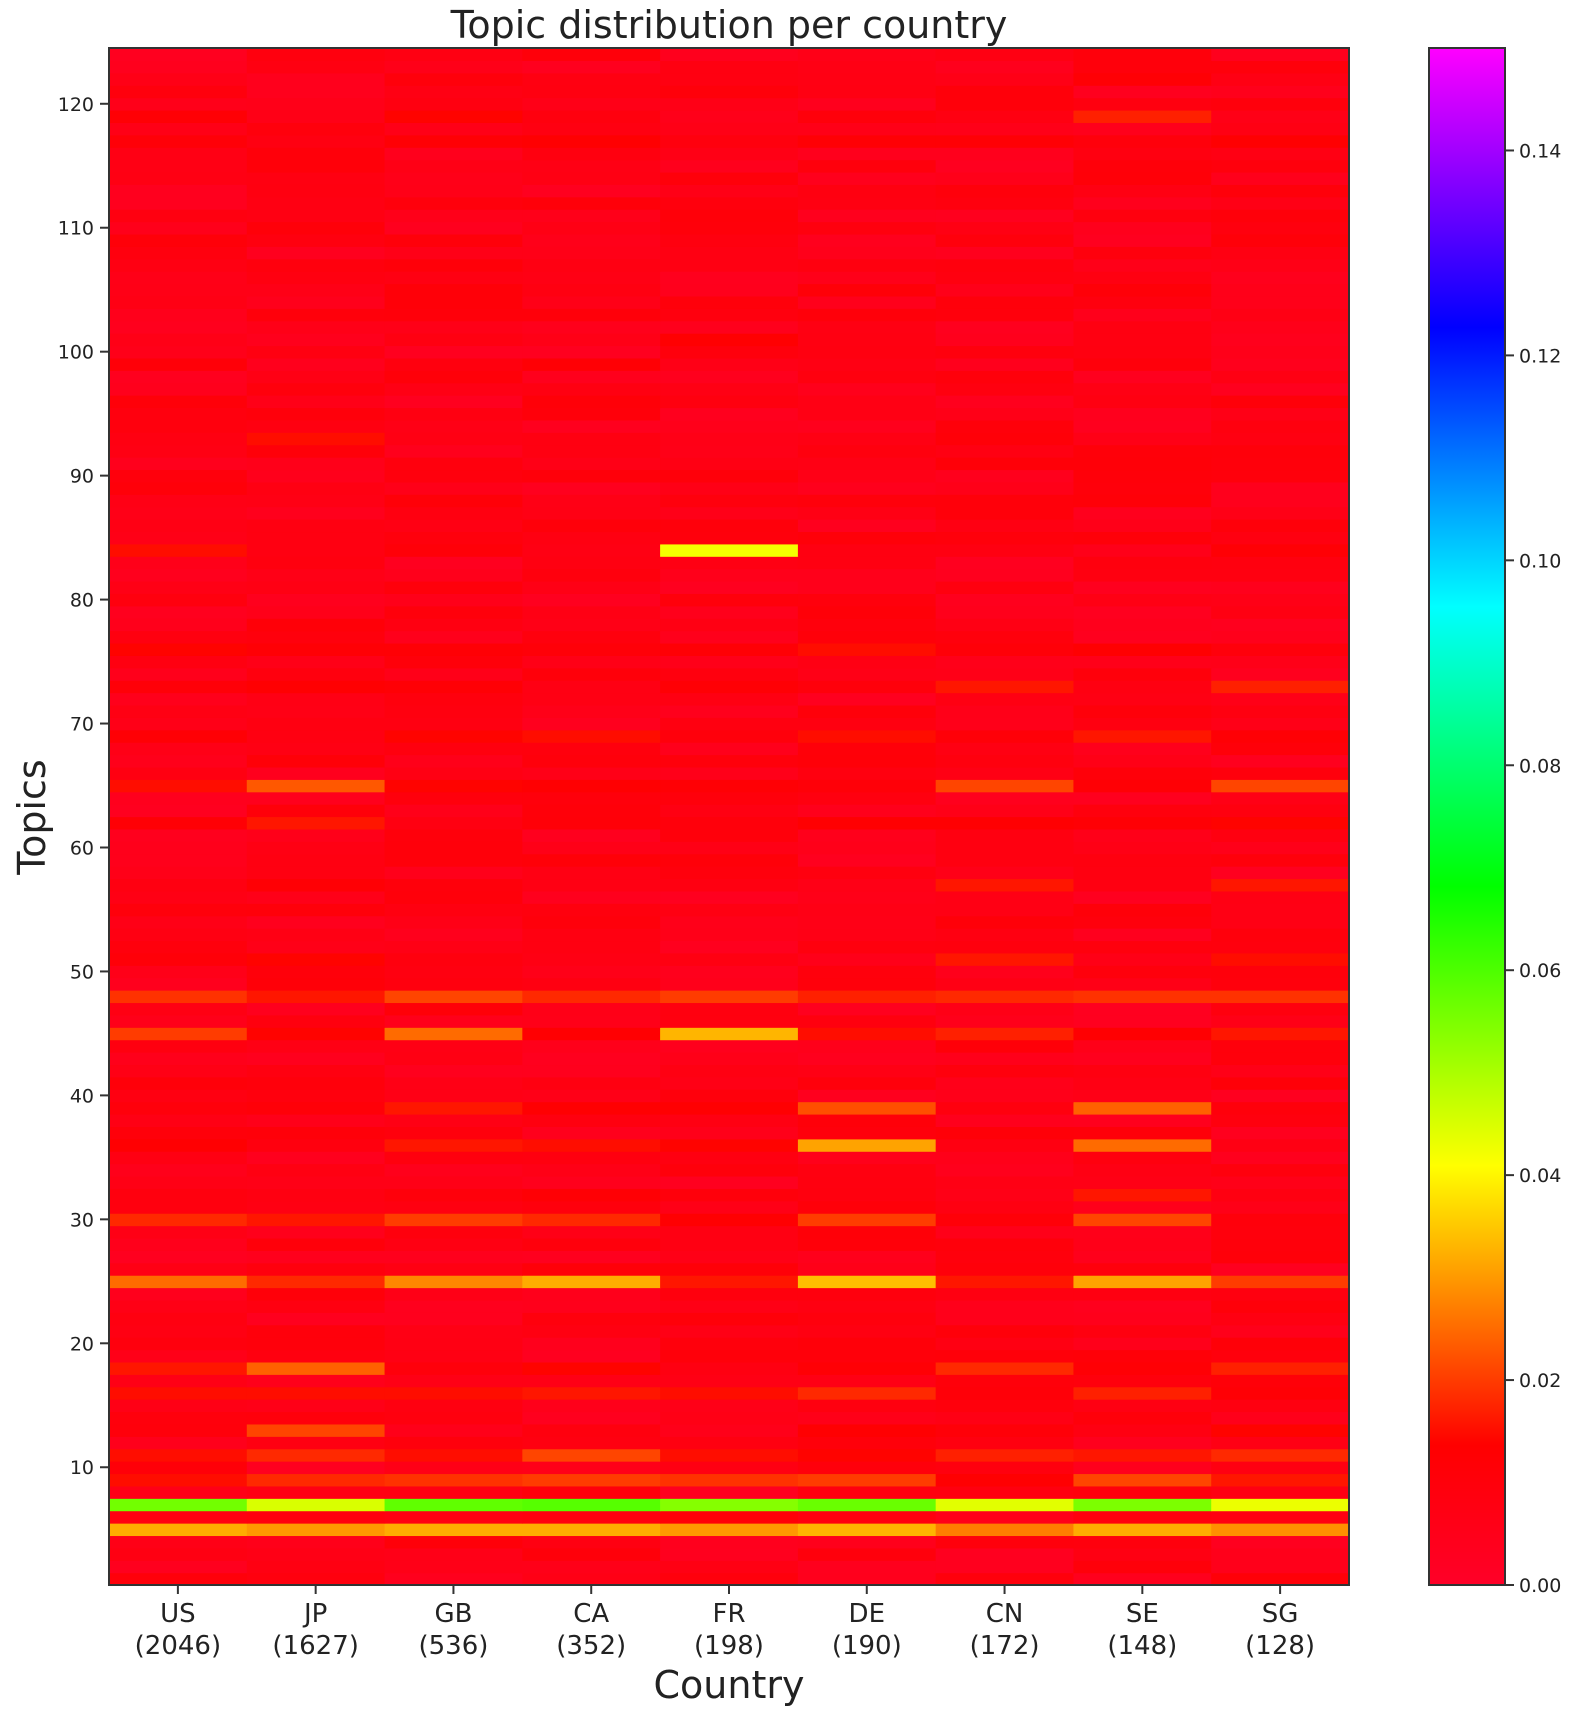  Describe the element at coordinates (1142, 1646) in the screenshot. I see `x-tick-count: (148)` at that location.